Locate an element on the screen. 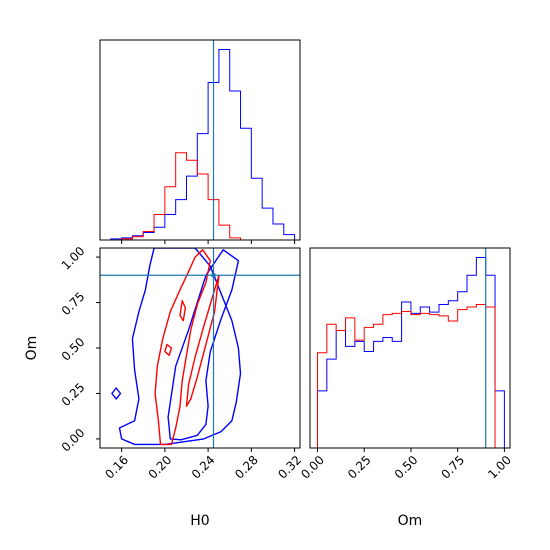 The width and height of the screenshot is (550, 550). contour-frame is located at coordinates (200, 348).